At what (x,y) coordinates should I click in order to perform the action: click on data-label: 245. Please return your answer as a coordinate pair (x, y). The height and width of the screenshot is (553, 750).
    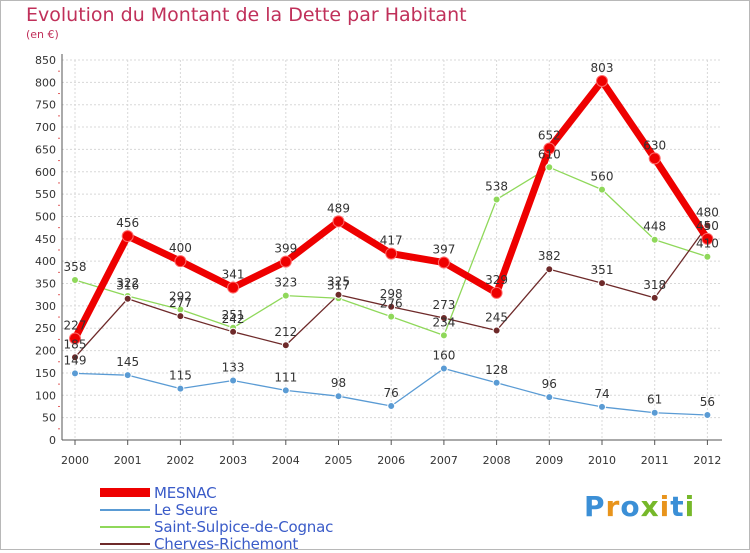
    Looking at the image, I should click on (496, 317).